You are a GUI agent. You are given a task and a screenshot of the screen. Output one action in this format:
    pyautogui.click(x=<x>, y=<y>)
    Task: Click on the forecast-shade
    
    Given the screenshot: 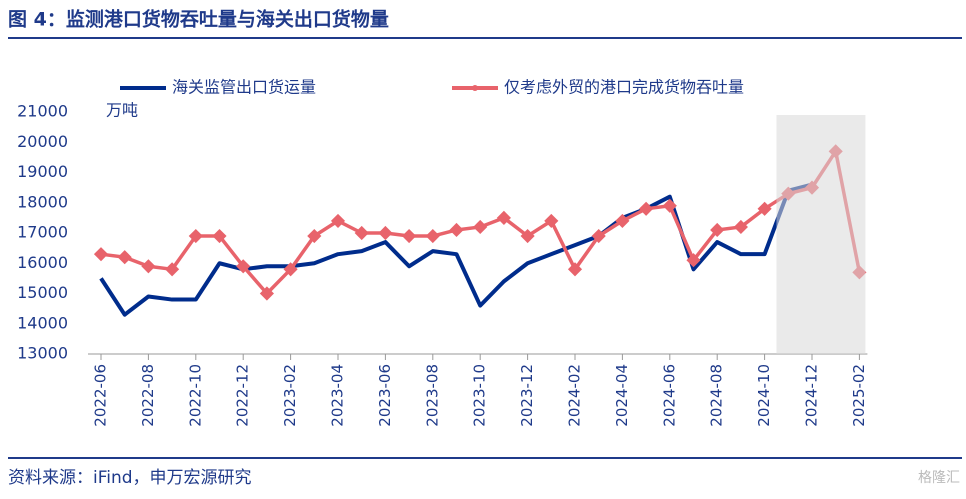 What is the action you would take?
    pyautogui.click(x=821, y=234)
    